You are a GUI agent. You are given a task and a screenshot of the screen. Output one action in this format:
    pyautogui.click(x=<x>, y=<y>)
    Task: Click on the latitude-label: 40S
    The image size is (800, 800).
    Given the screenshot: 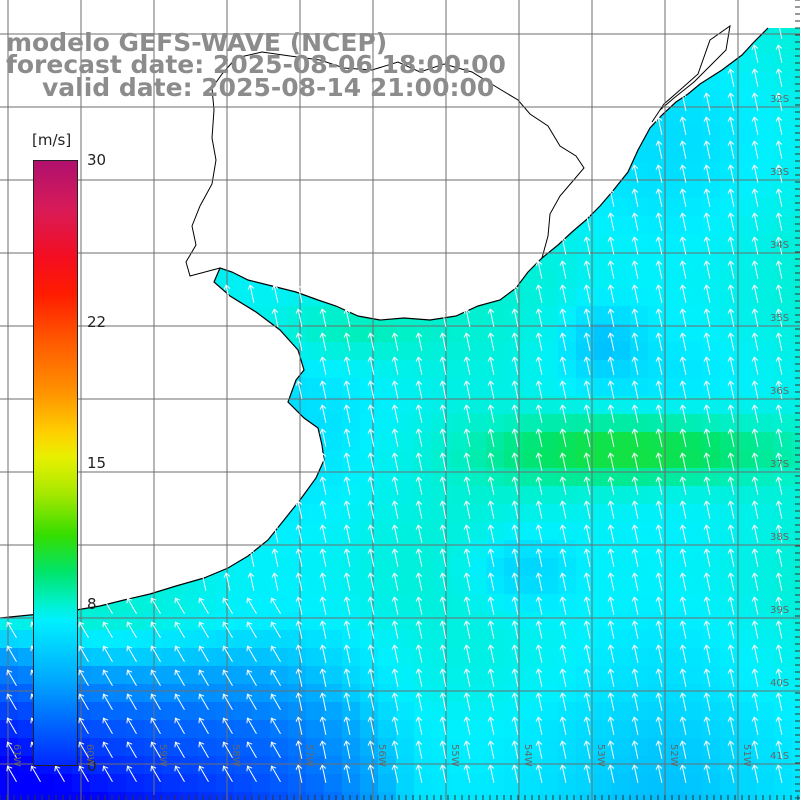 What is the action you would take?
    pyautogui.click(x=780, y=683)
    